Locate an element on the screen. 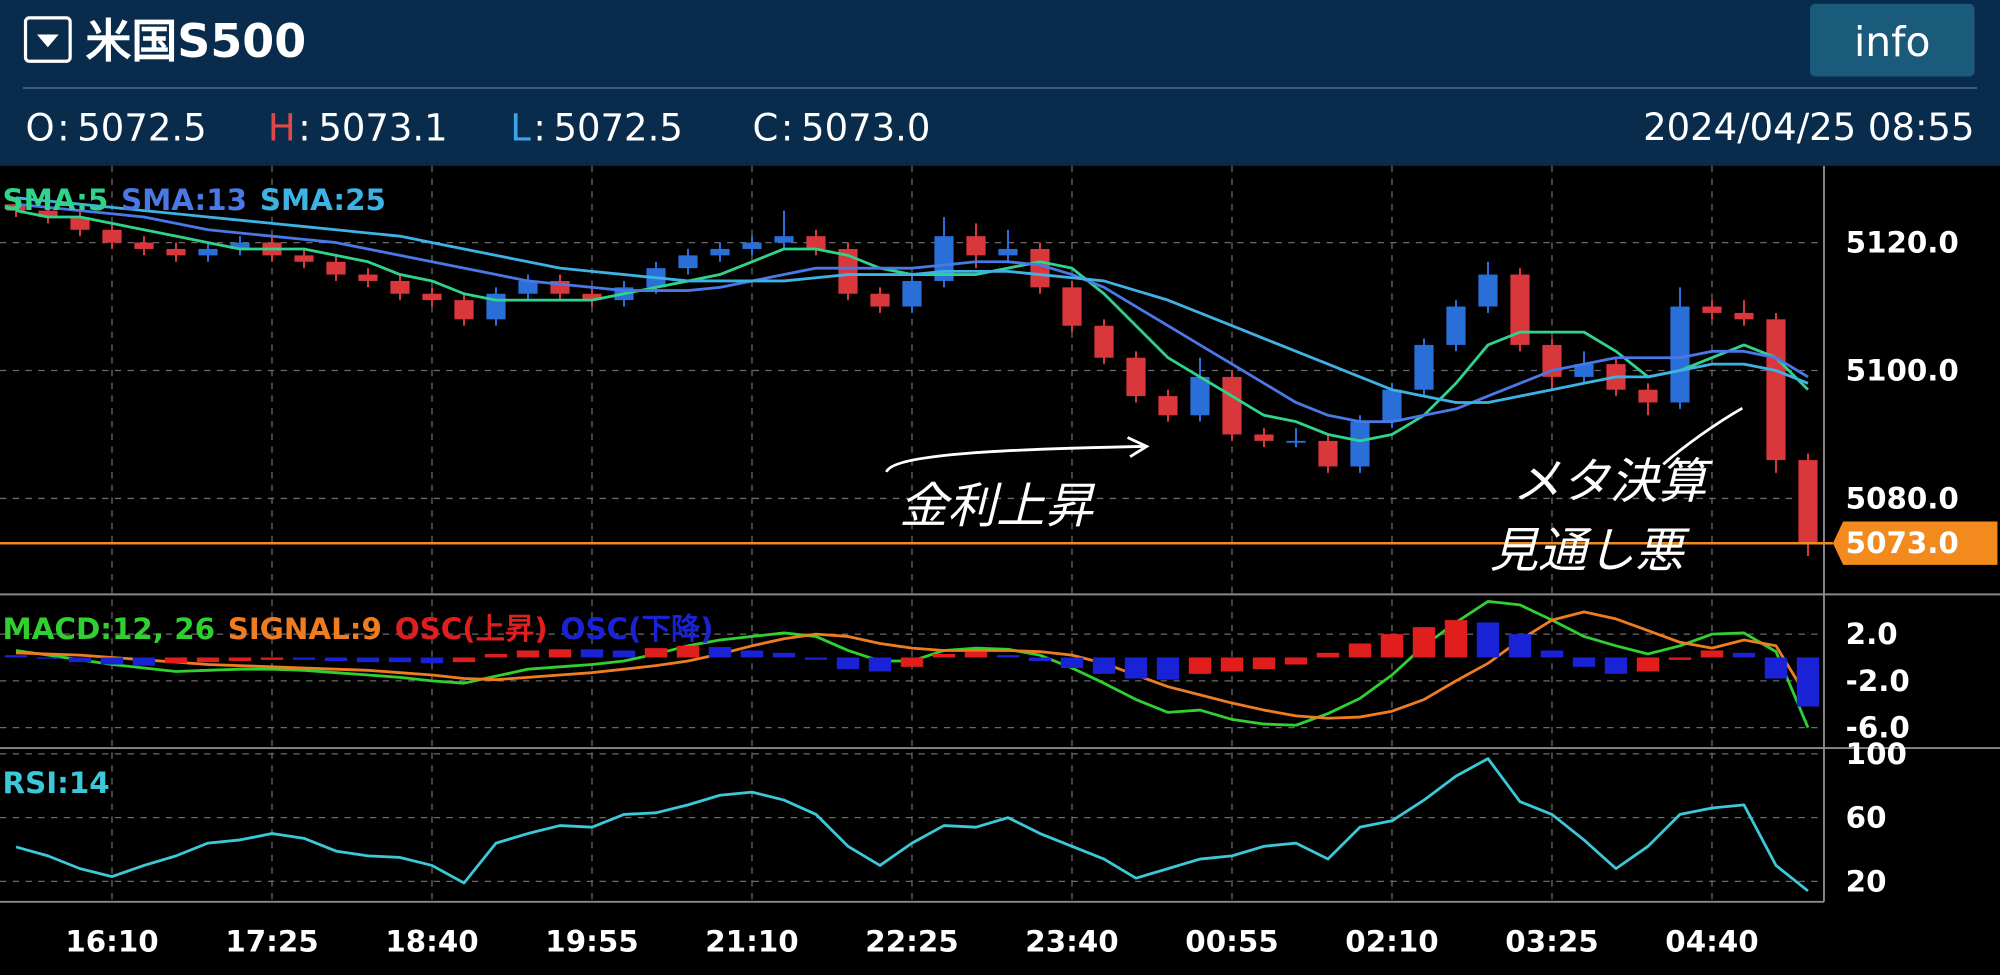 This screenshot has width=2000, height=975. info-button-label: info is located at coordinates (1892, 42).